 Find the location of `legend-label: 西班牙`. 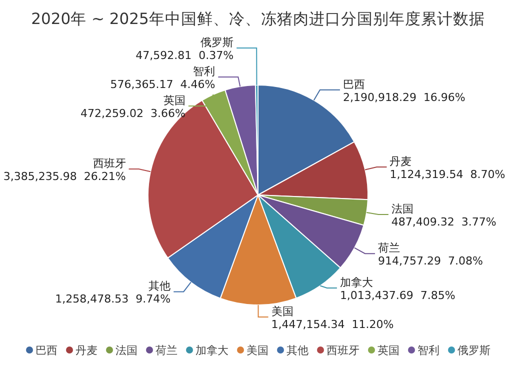

legend-label: 西班牙 is located at coordinates (343, 350).